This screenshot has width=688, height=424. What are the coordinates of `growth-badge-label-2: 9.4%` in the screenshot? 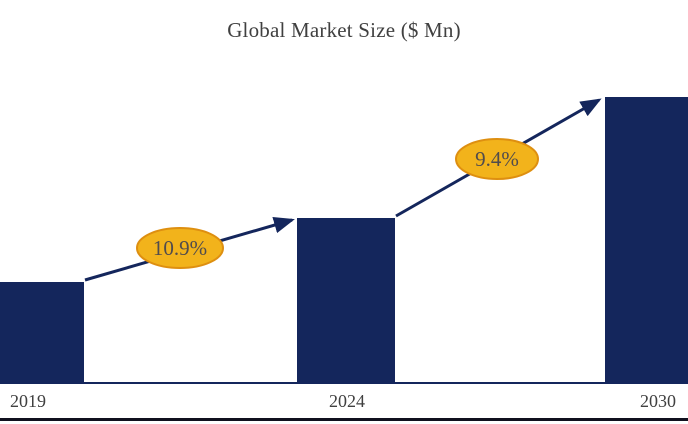 It's located at (497, 159).